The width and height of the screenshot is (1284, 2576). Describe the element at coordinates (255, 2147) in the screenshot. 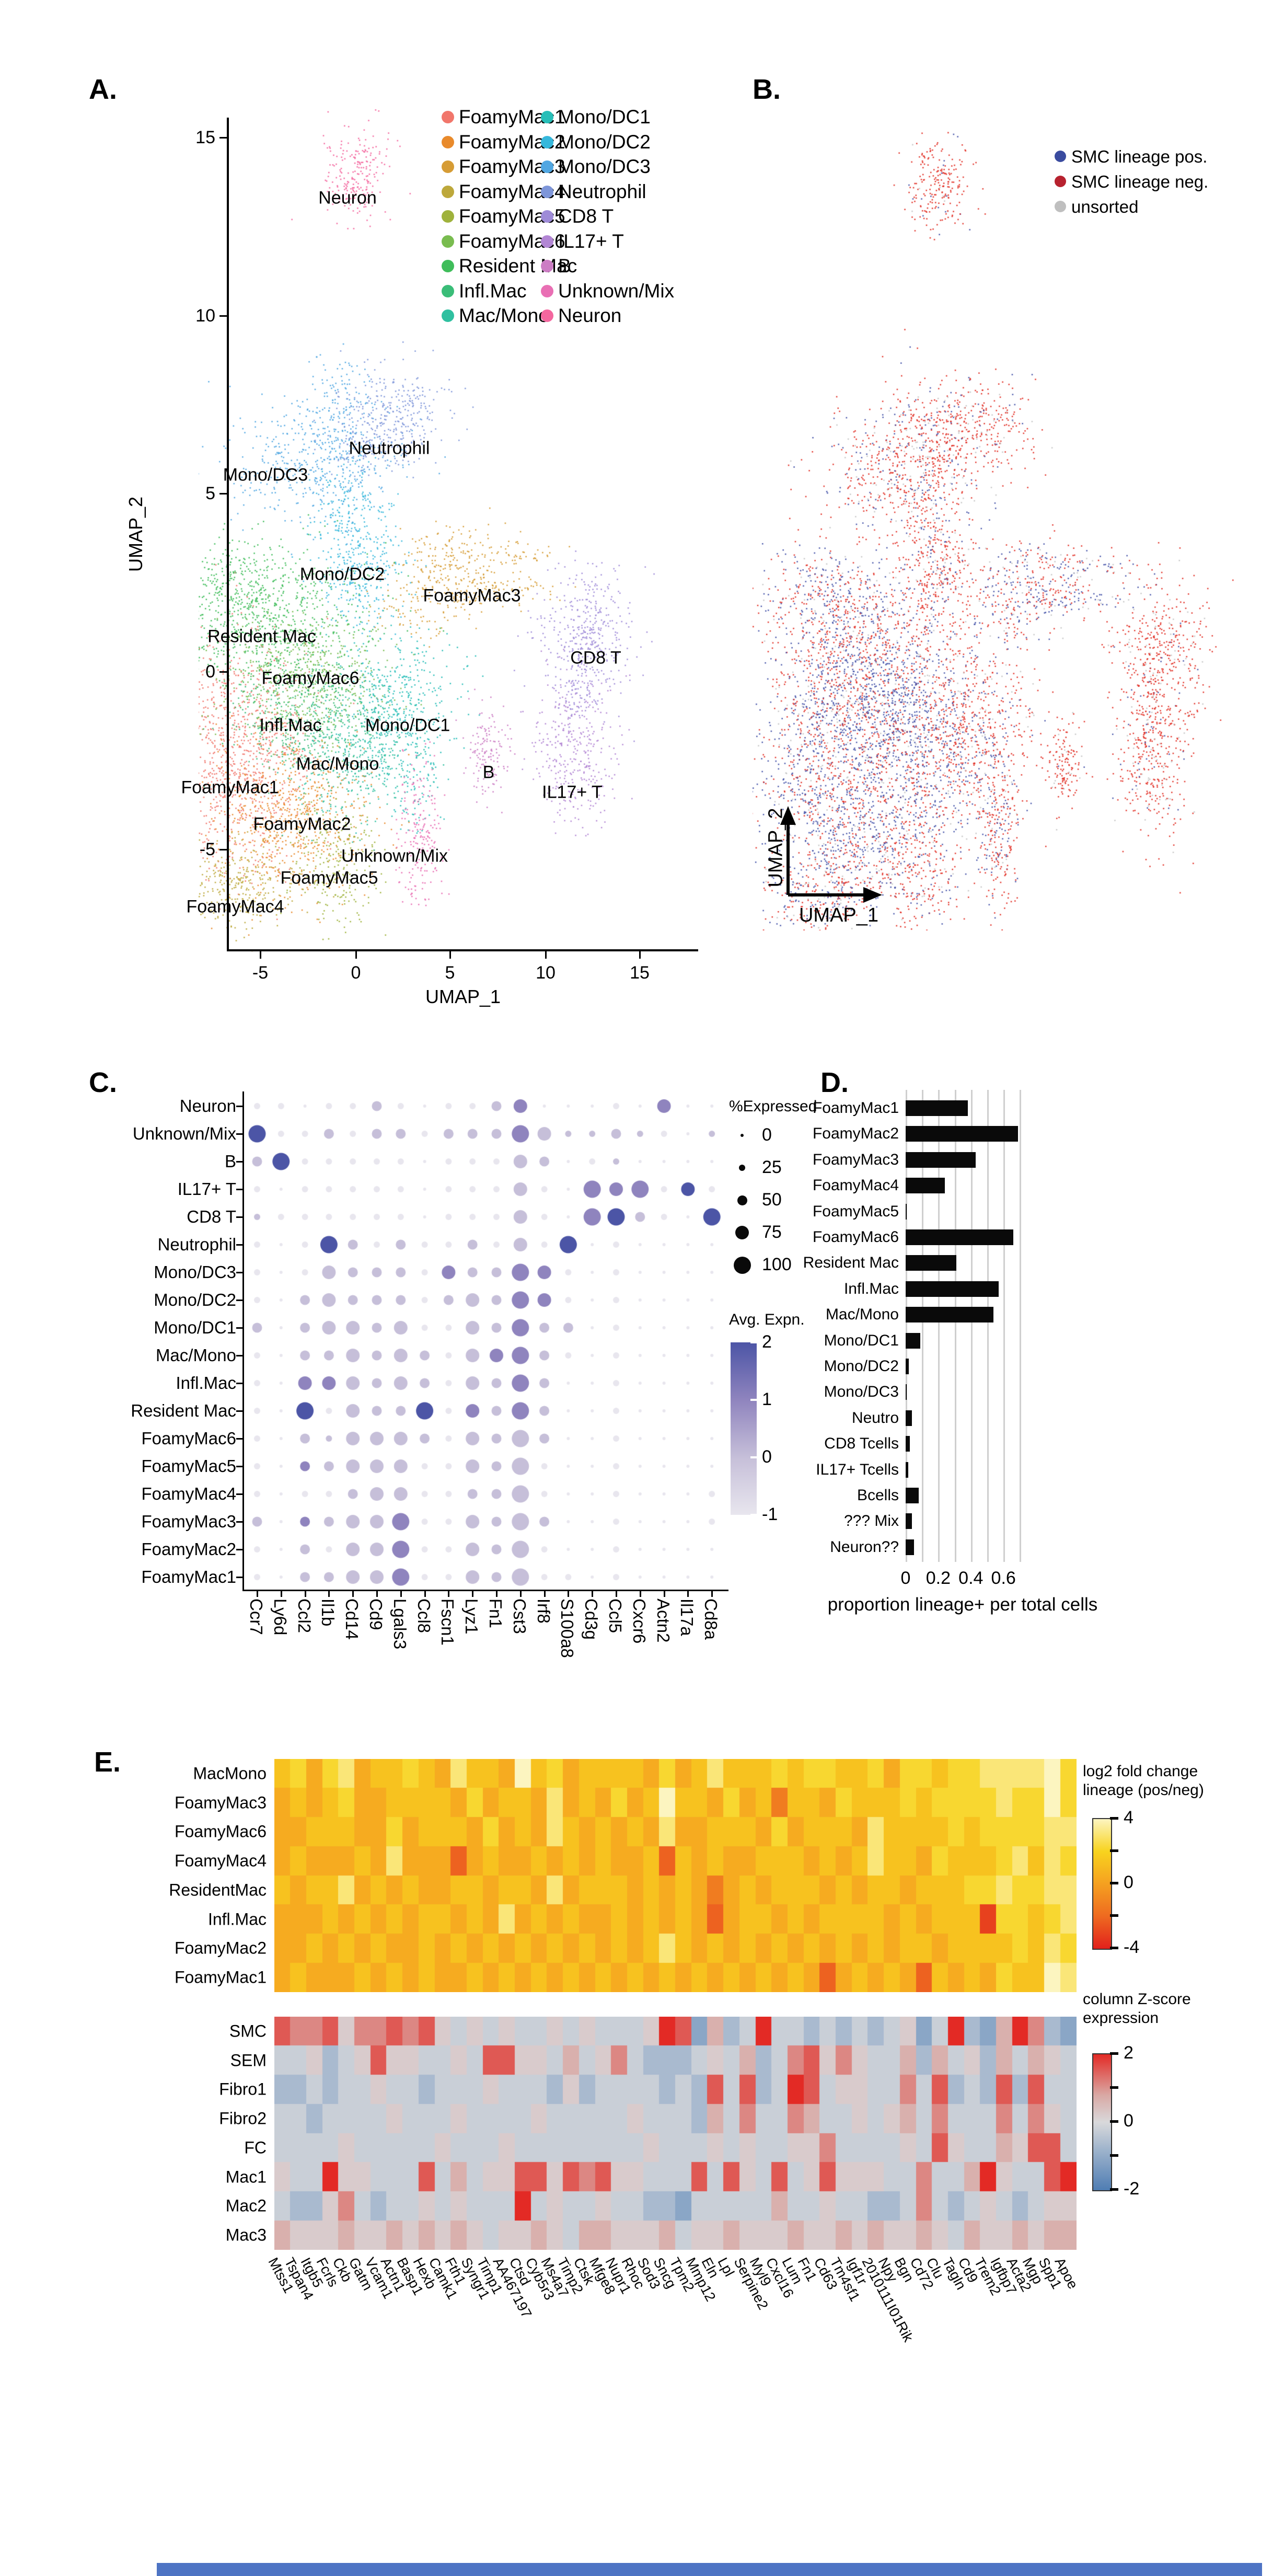

I see `zscore-row-label-fc: FC` at that location.